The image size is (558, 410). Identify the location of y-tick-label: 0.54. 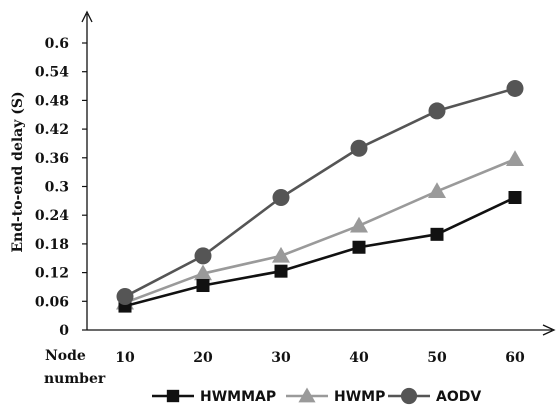
(52, 73).